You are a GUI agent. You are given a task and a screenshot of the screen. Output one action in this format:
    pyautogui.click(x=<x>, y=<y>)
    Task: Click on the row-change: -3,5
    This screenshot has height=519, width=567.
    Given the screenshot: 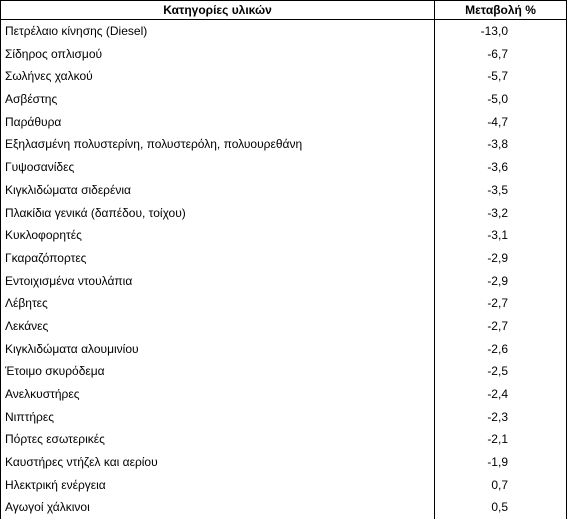 What is the action you would take?
    pyautogui.click(x=501, y=190)
    